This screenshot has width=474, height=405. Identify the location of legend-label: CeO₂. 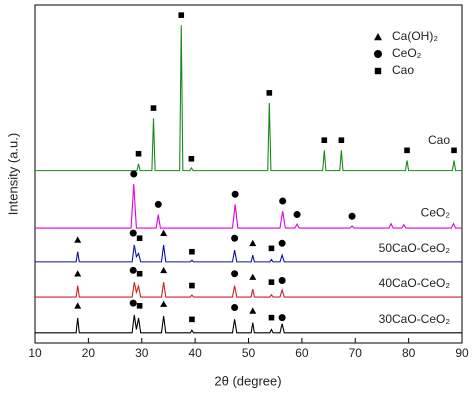
(407, 53).